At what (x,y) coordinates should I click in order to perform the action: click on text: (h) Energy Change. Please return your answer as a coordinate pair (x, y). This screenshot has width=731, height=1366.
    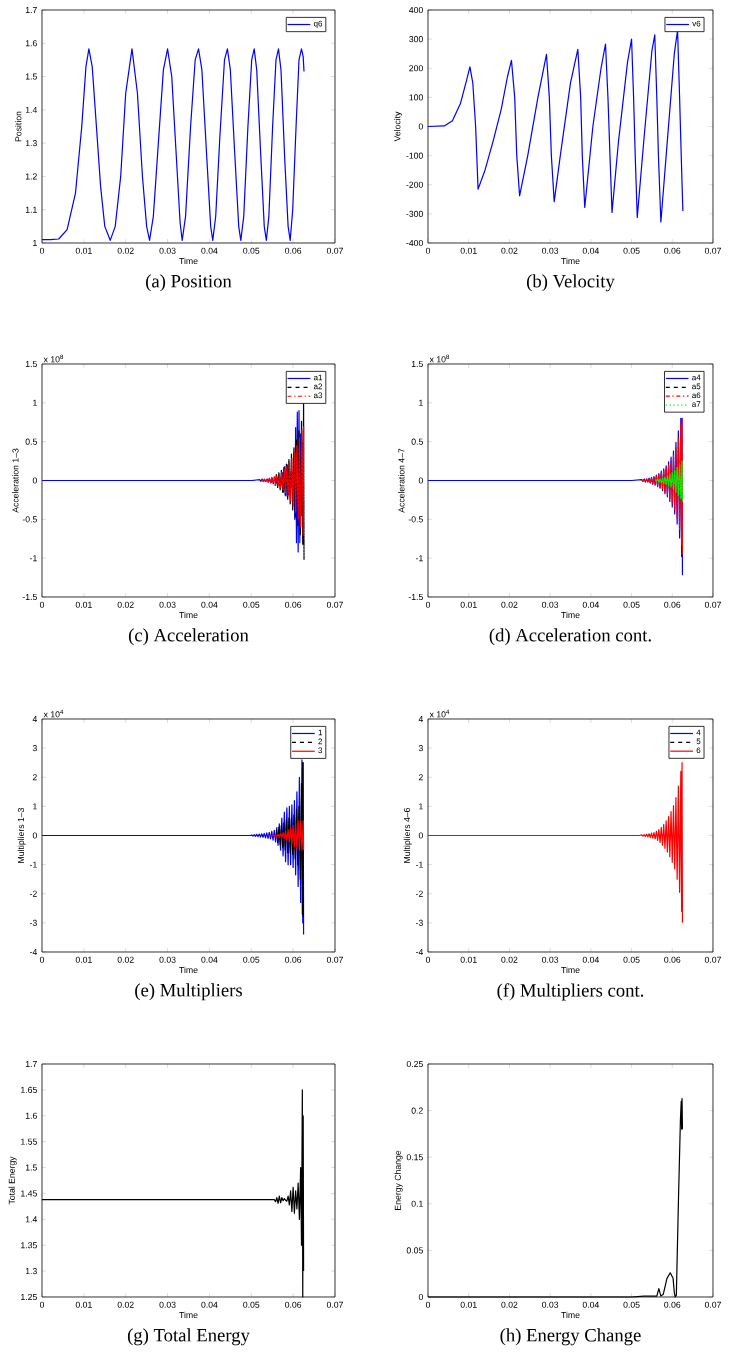
    Looking at the image, I should click on (570, 1337).